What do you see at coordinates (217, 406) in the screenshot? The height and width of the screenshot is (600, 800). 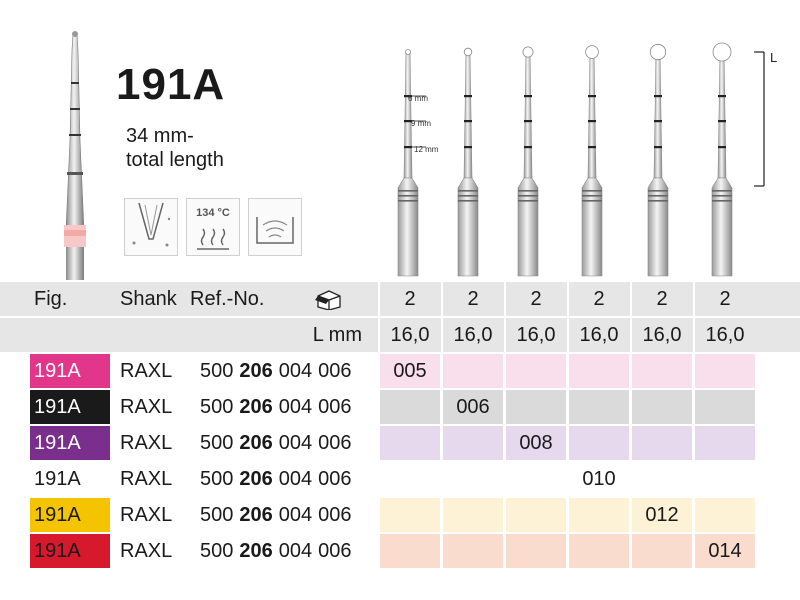 I see `ref-part: 500` at bounding box center [217, 406].